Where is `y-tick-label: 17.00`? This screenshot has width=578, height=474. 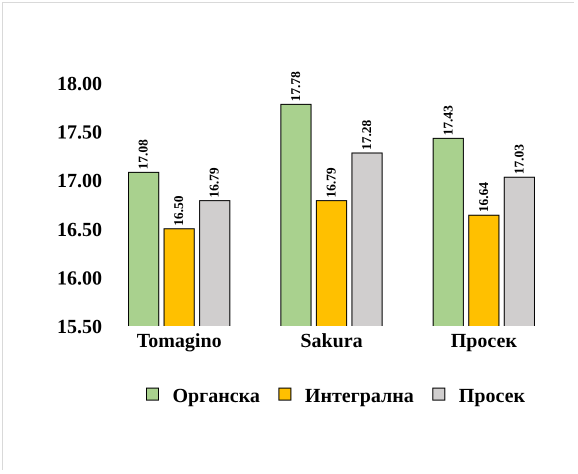 y-tick-label: 17.00 is located at coordinates (79, 181).